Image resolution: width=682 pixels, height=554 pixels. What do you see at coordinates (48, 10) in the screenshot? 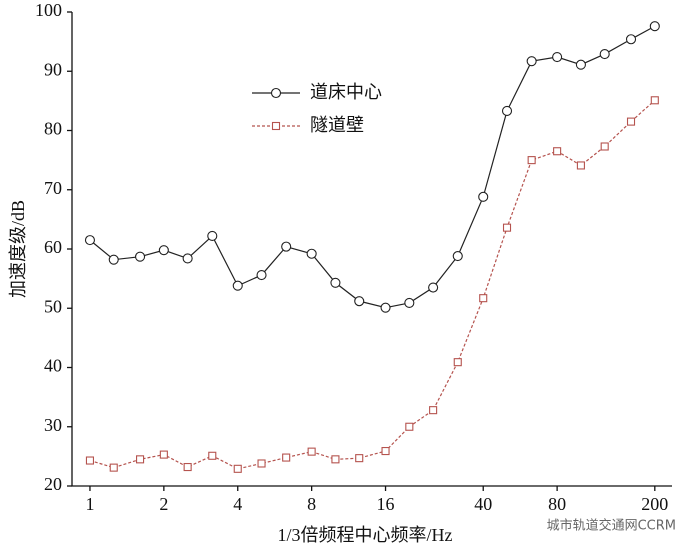
I see `y-tick-label: 100` at bounding box center [48, 10].